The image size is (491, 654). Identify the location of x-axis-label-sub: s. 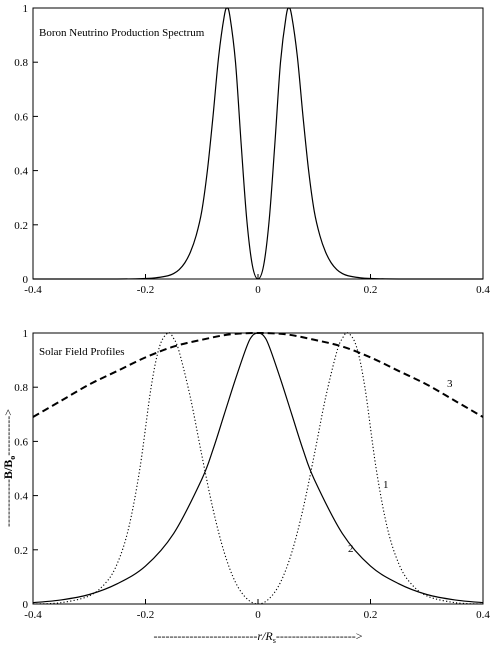
(274, 640).